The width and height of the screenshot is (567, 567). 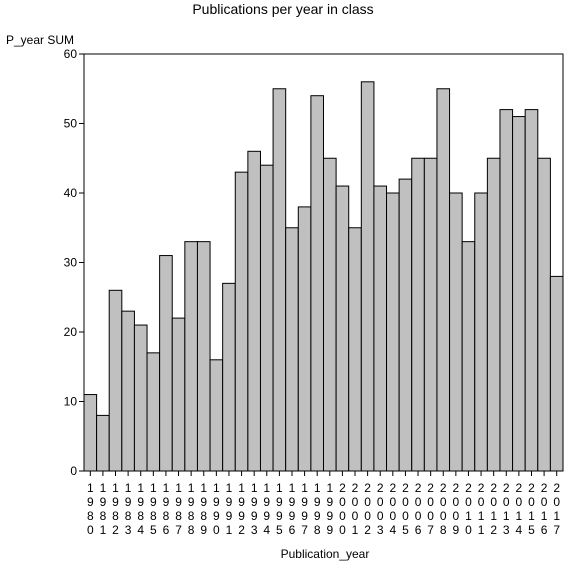 I want to click on y-tick-label: 10, so click(x=71, y=402).